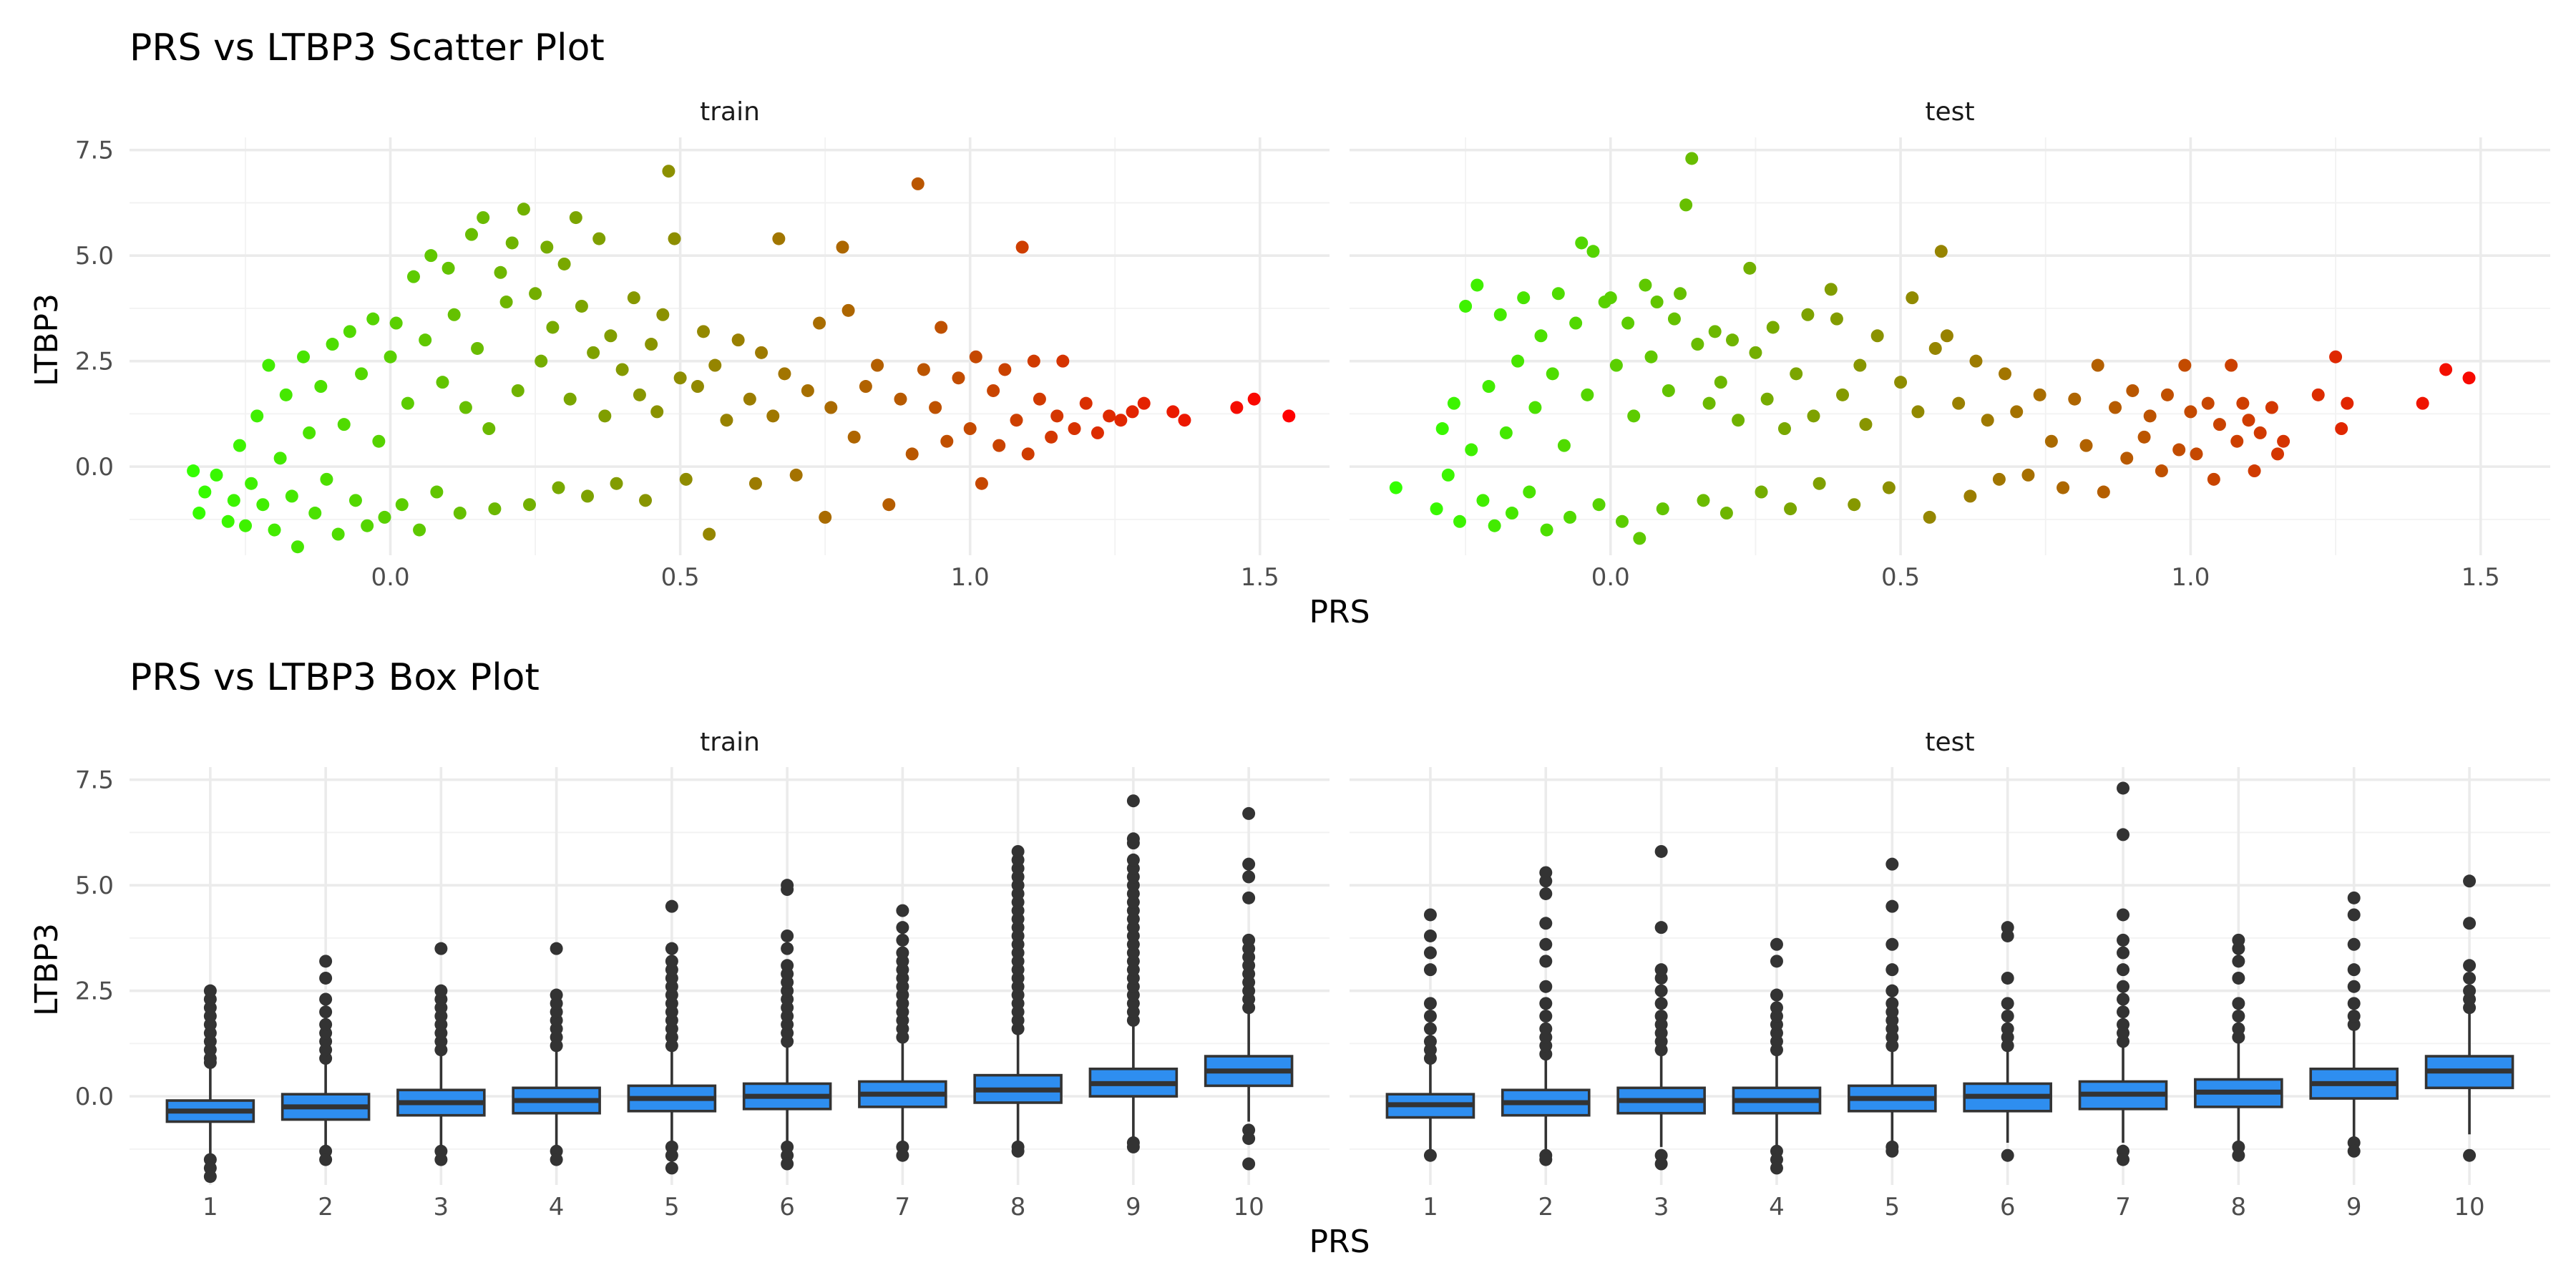 This screenshot has width=2576, height=1288. Describe the element at coordinates (730, 112) in the screenshot. I see `scatter-train-strip-label: train` at that location.